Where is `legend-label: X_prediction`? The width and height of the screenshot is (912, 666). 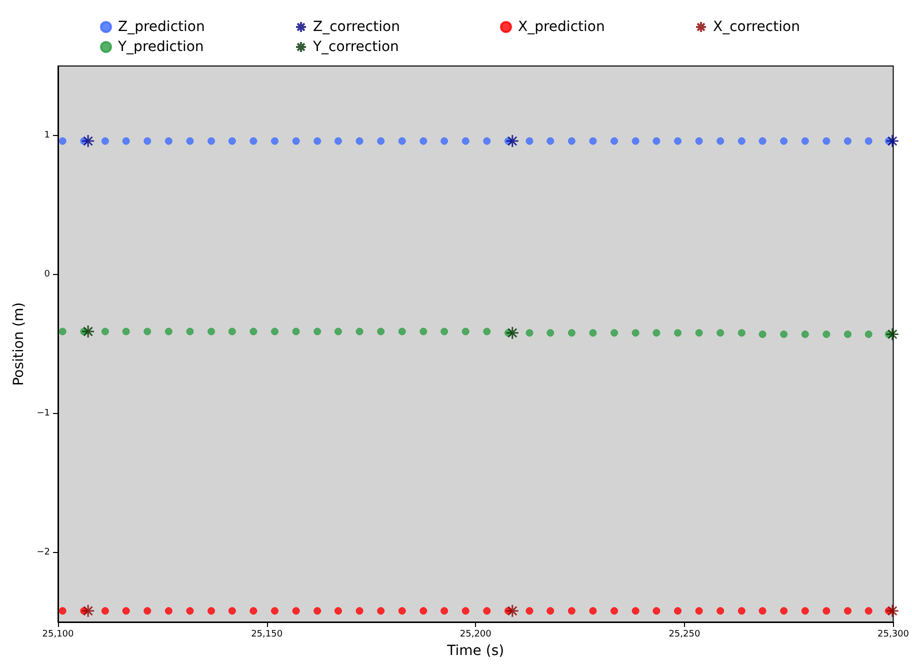 legend-label: X_prediction is located at coordinates (561, 27).